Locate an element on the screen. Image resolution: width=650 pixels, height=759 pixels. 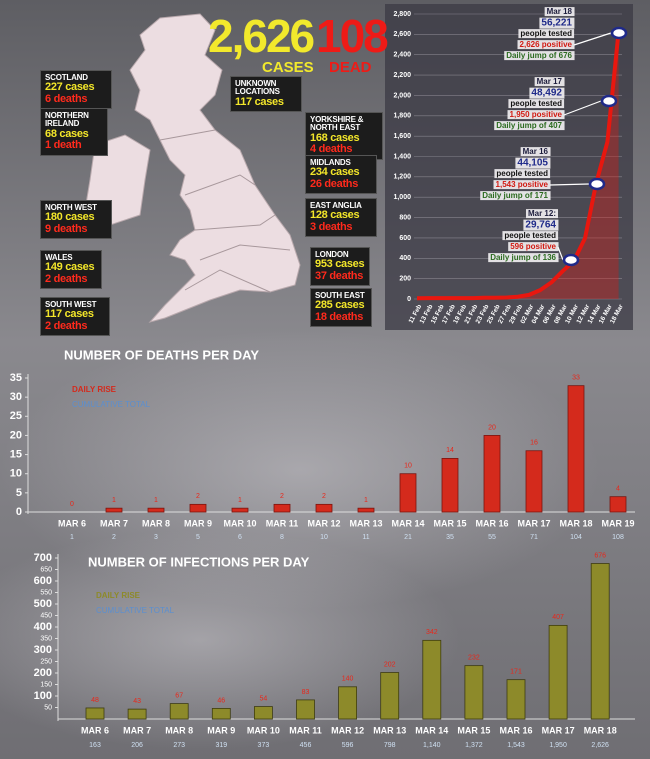
cumulative-label: 21 is located at coordinates (408, 537).